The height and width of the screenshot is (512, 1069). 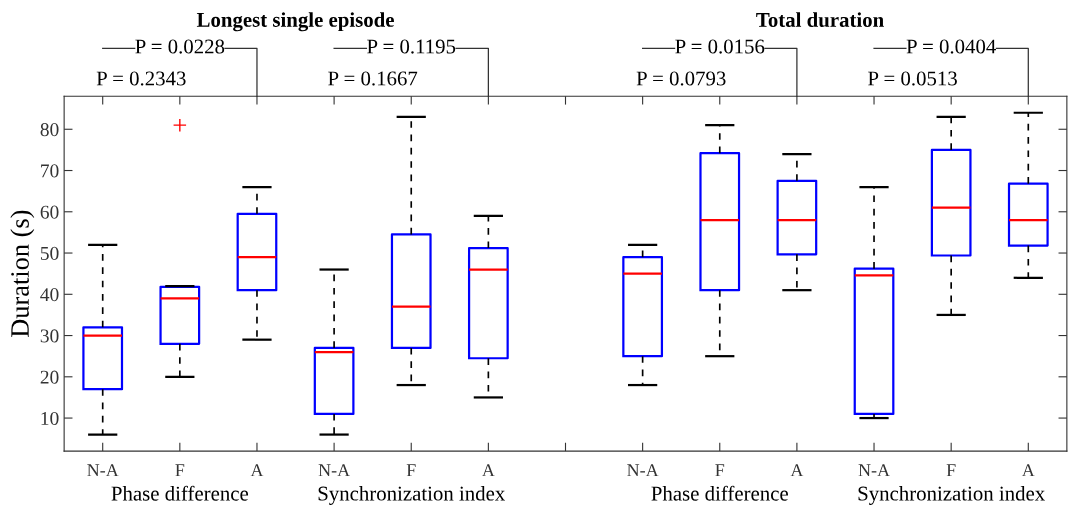 What do you see at coordinates (720, 46) in the screenshot?
I see `text: P = 0.0156` at bounding box center [720, 46].